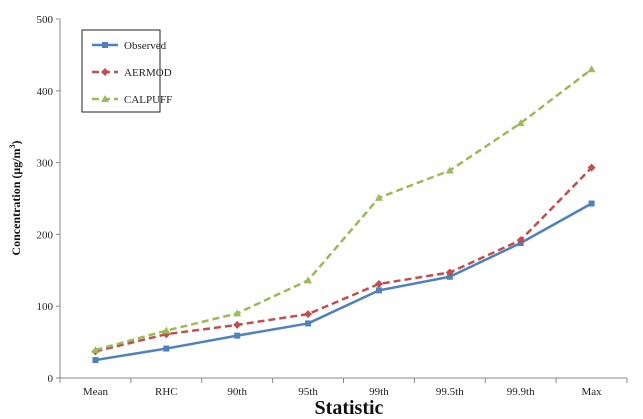 The height and width of the screenshot is (419, 643). What do you see at coordinates (308, 392) in the screenshot?
I see `x-tick-label: 95th` at bounding box center [308, 392].